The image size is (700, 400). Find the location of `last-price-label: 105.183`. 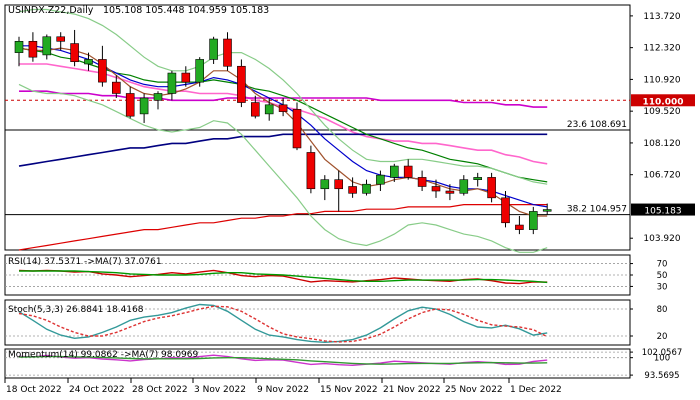

last-price-label: 105.183 is located at coordinates (662, 212).